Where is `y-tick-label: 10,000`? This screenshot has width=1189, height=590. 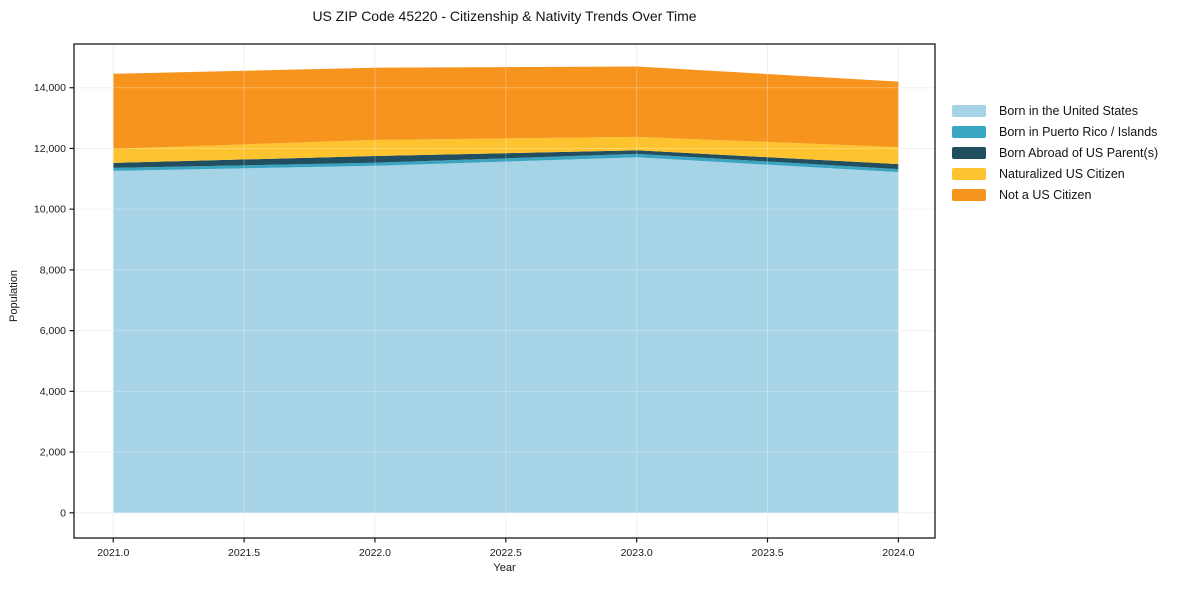
y-tick-label: 10,000 is located at coordinates (50, 210).